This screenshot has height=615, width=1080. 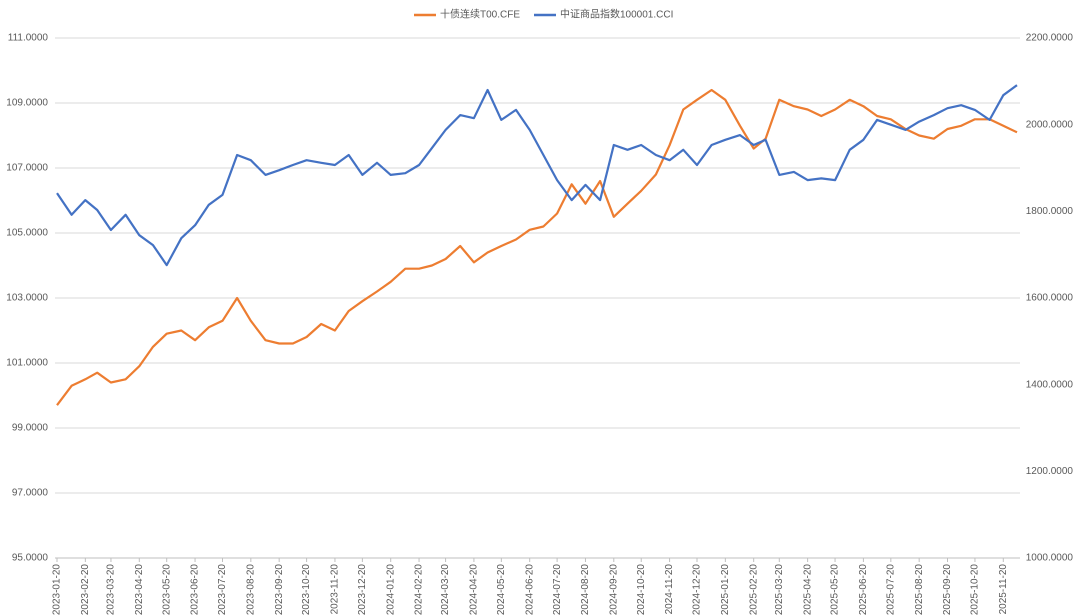 I want to click on x-tick-label: 2024-10-20, so click(x=641, y=589).